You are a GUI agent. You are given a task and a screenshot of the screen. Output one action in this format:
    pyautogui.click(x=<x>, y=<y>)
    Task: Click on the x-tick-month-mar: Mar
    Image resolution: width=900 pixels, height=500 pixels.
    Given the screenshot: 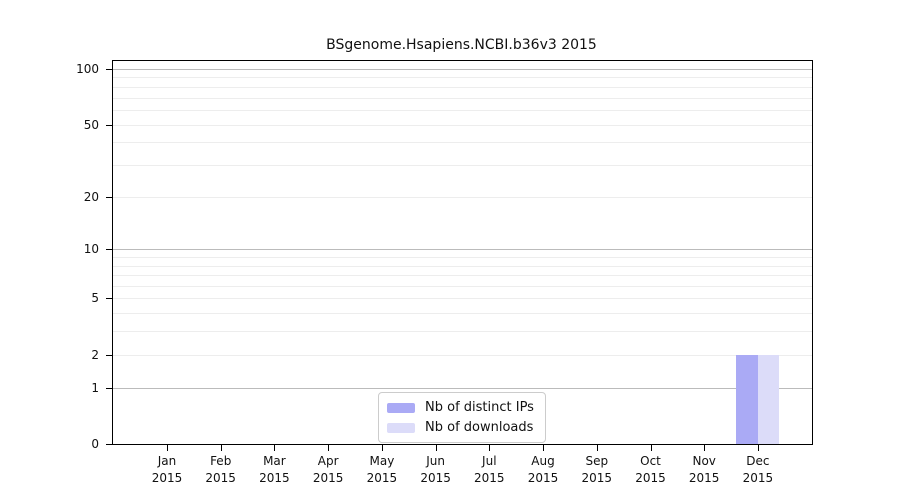 What is the action you would take?
    pyautogui.click(x=274, y=461)
    